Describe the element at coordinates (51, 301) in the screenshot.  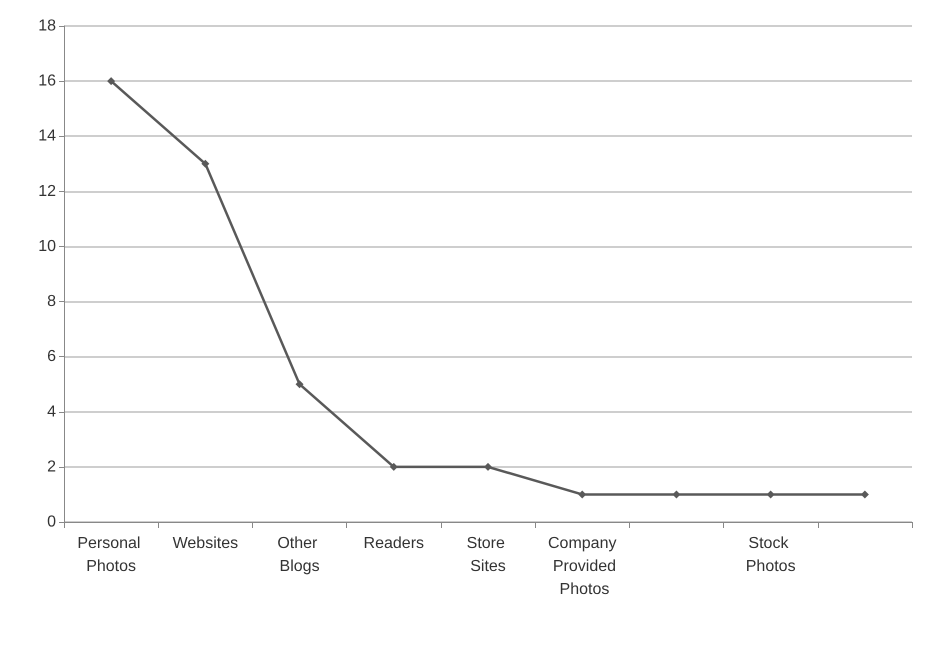
I see `y-tick-label: 8` at that location.